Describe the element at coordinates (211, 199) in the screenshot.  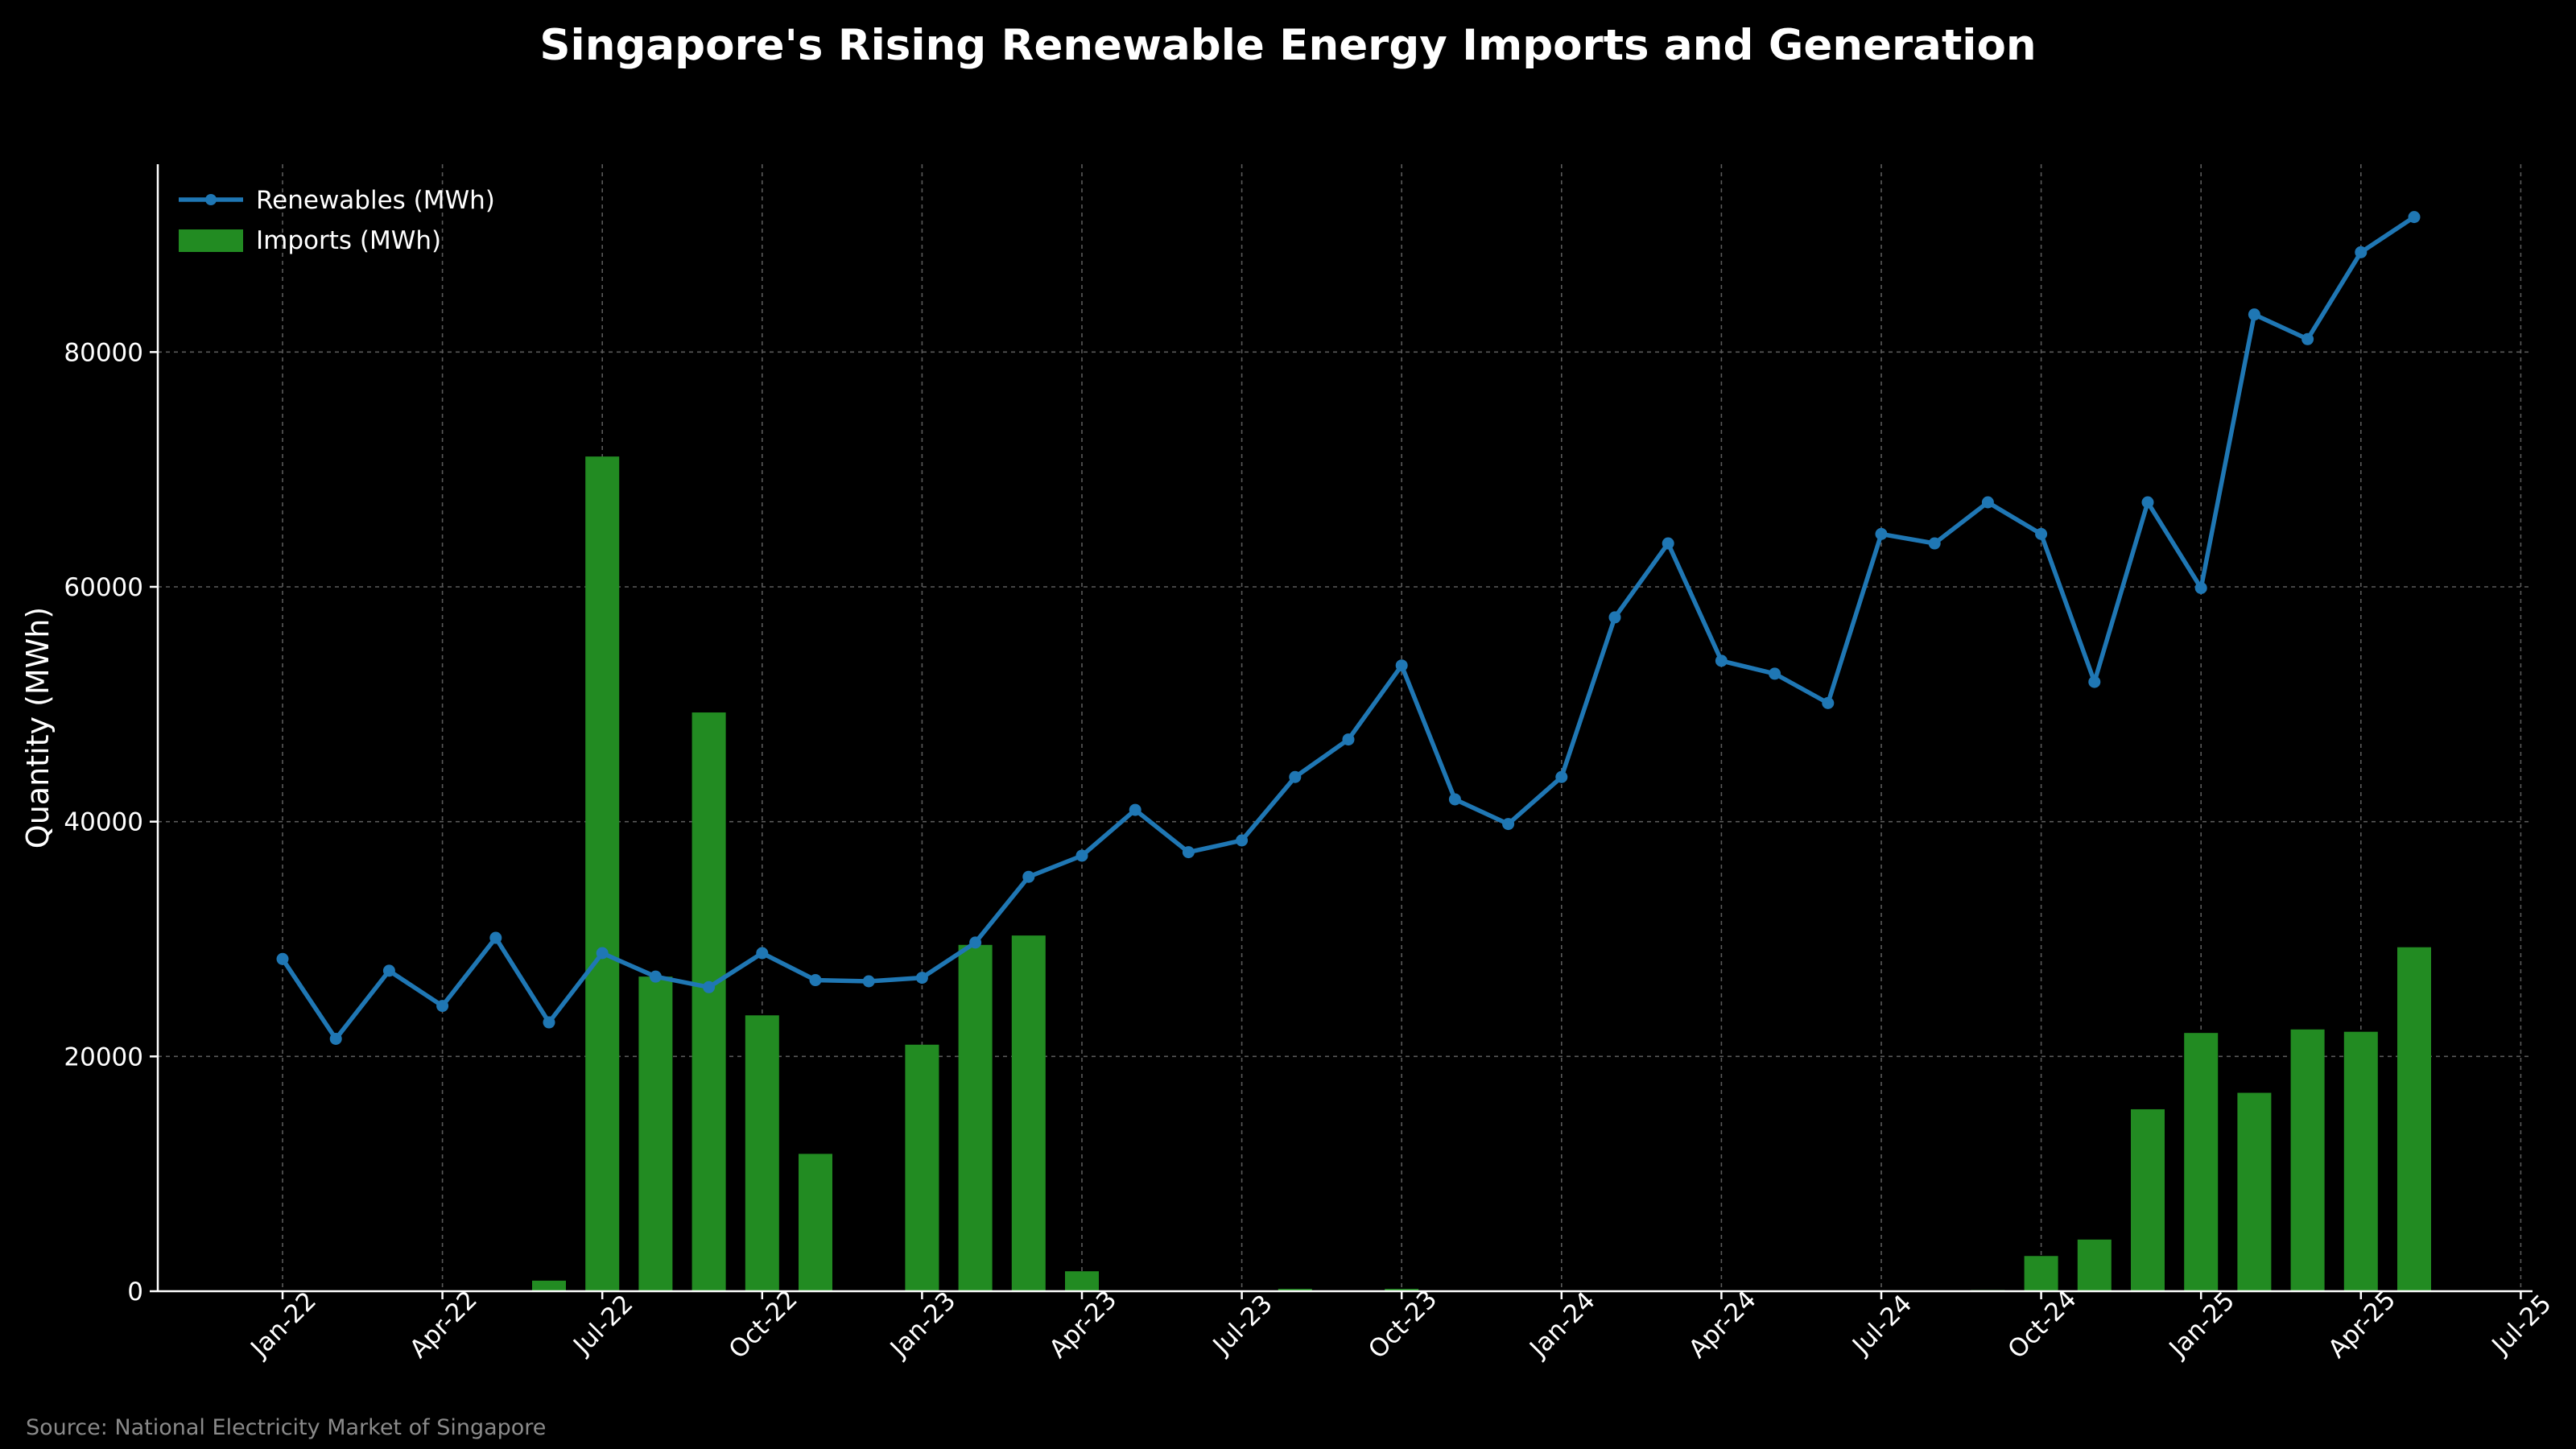
I see `legend-marker-swatch` at that location.